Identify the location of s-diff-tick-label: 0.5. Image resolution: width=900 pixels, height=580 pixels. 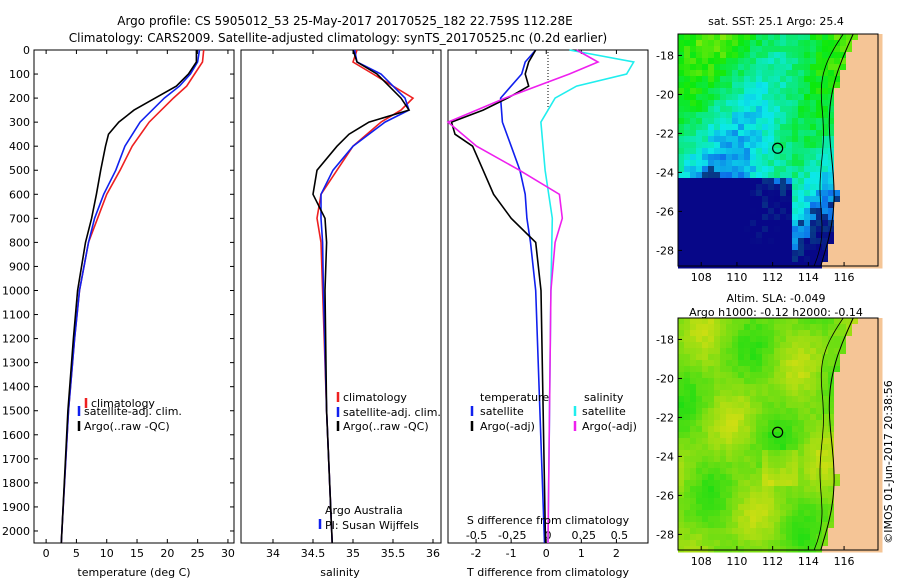
(620, 535).